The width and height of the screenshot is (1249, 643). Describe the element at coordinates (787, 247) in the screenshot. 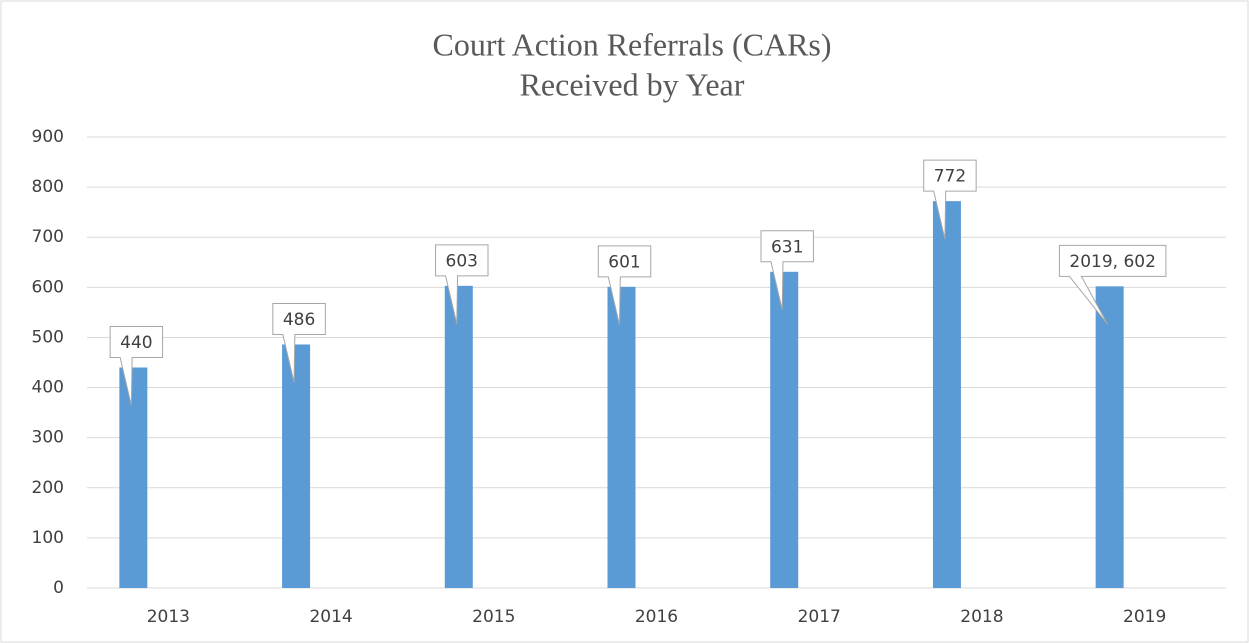

I see `data-label: 631` at that location.